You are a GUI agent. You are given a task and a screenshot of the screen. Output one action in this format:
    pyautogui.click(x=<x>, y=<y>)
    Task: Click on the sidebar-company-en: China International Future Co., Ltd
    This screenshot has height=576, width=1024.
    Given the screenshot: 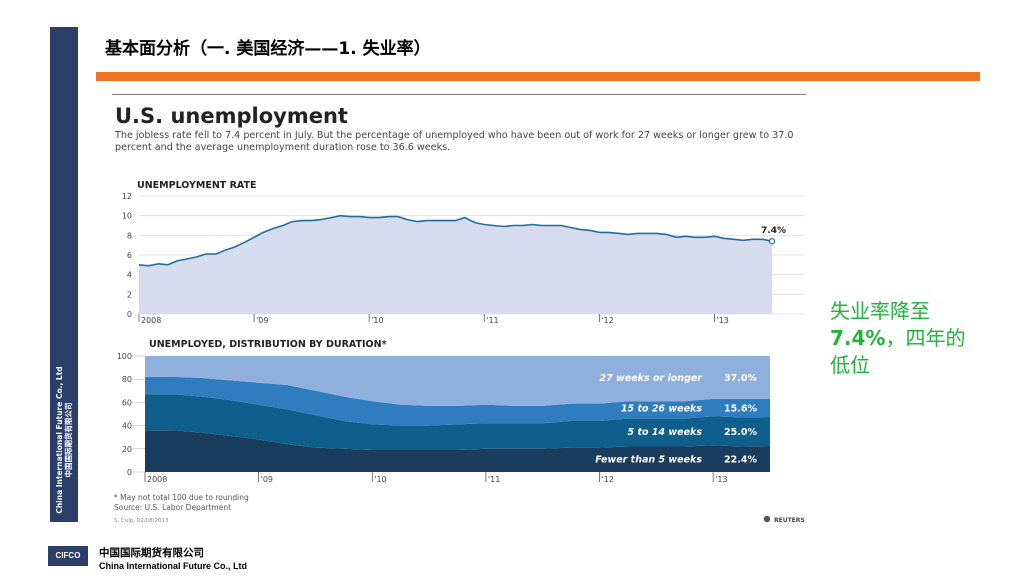 What is the action you would take?
    pyautogui.click(x=59, y=440)
    